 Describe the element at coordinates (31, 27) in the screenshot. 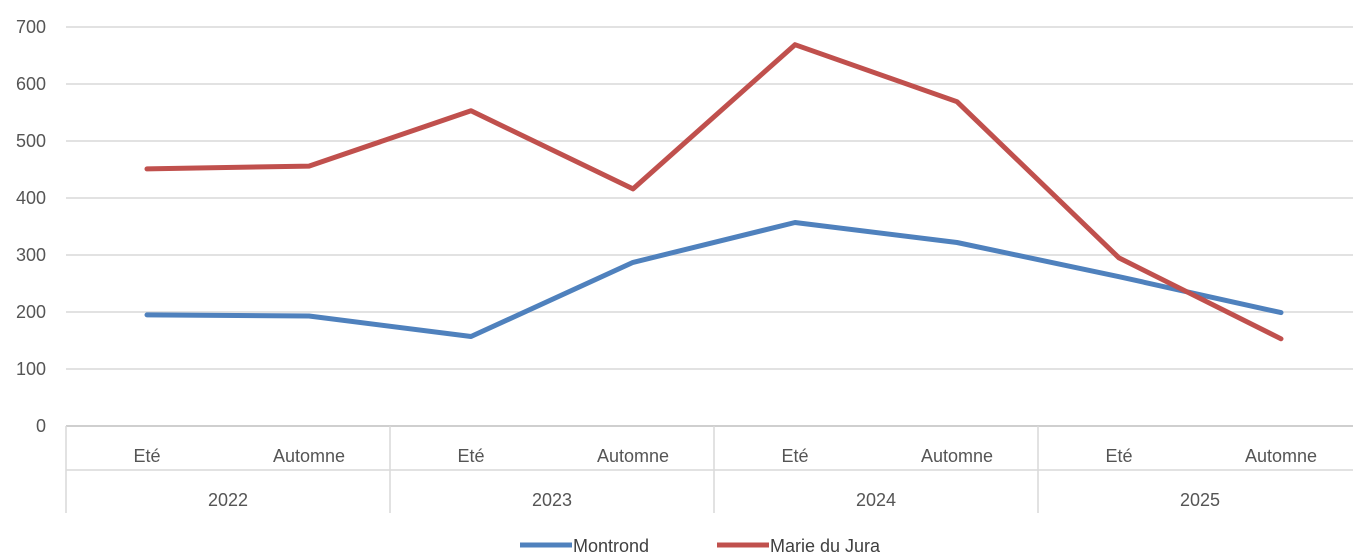

I see `y-tick-label-700: 700` at that location.